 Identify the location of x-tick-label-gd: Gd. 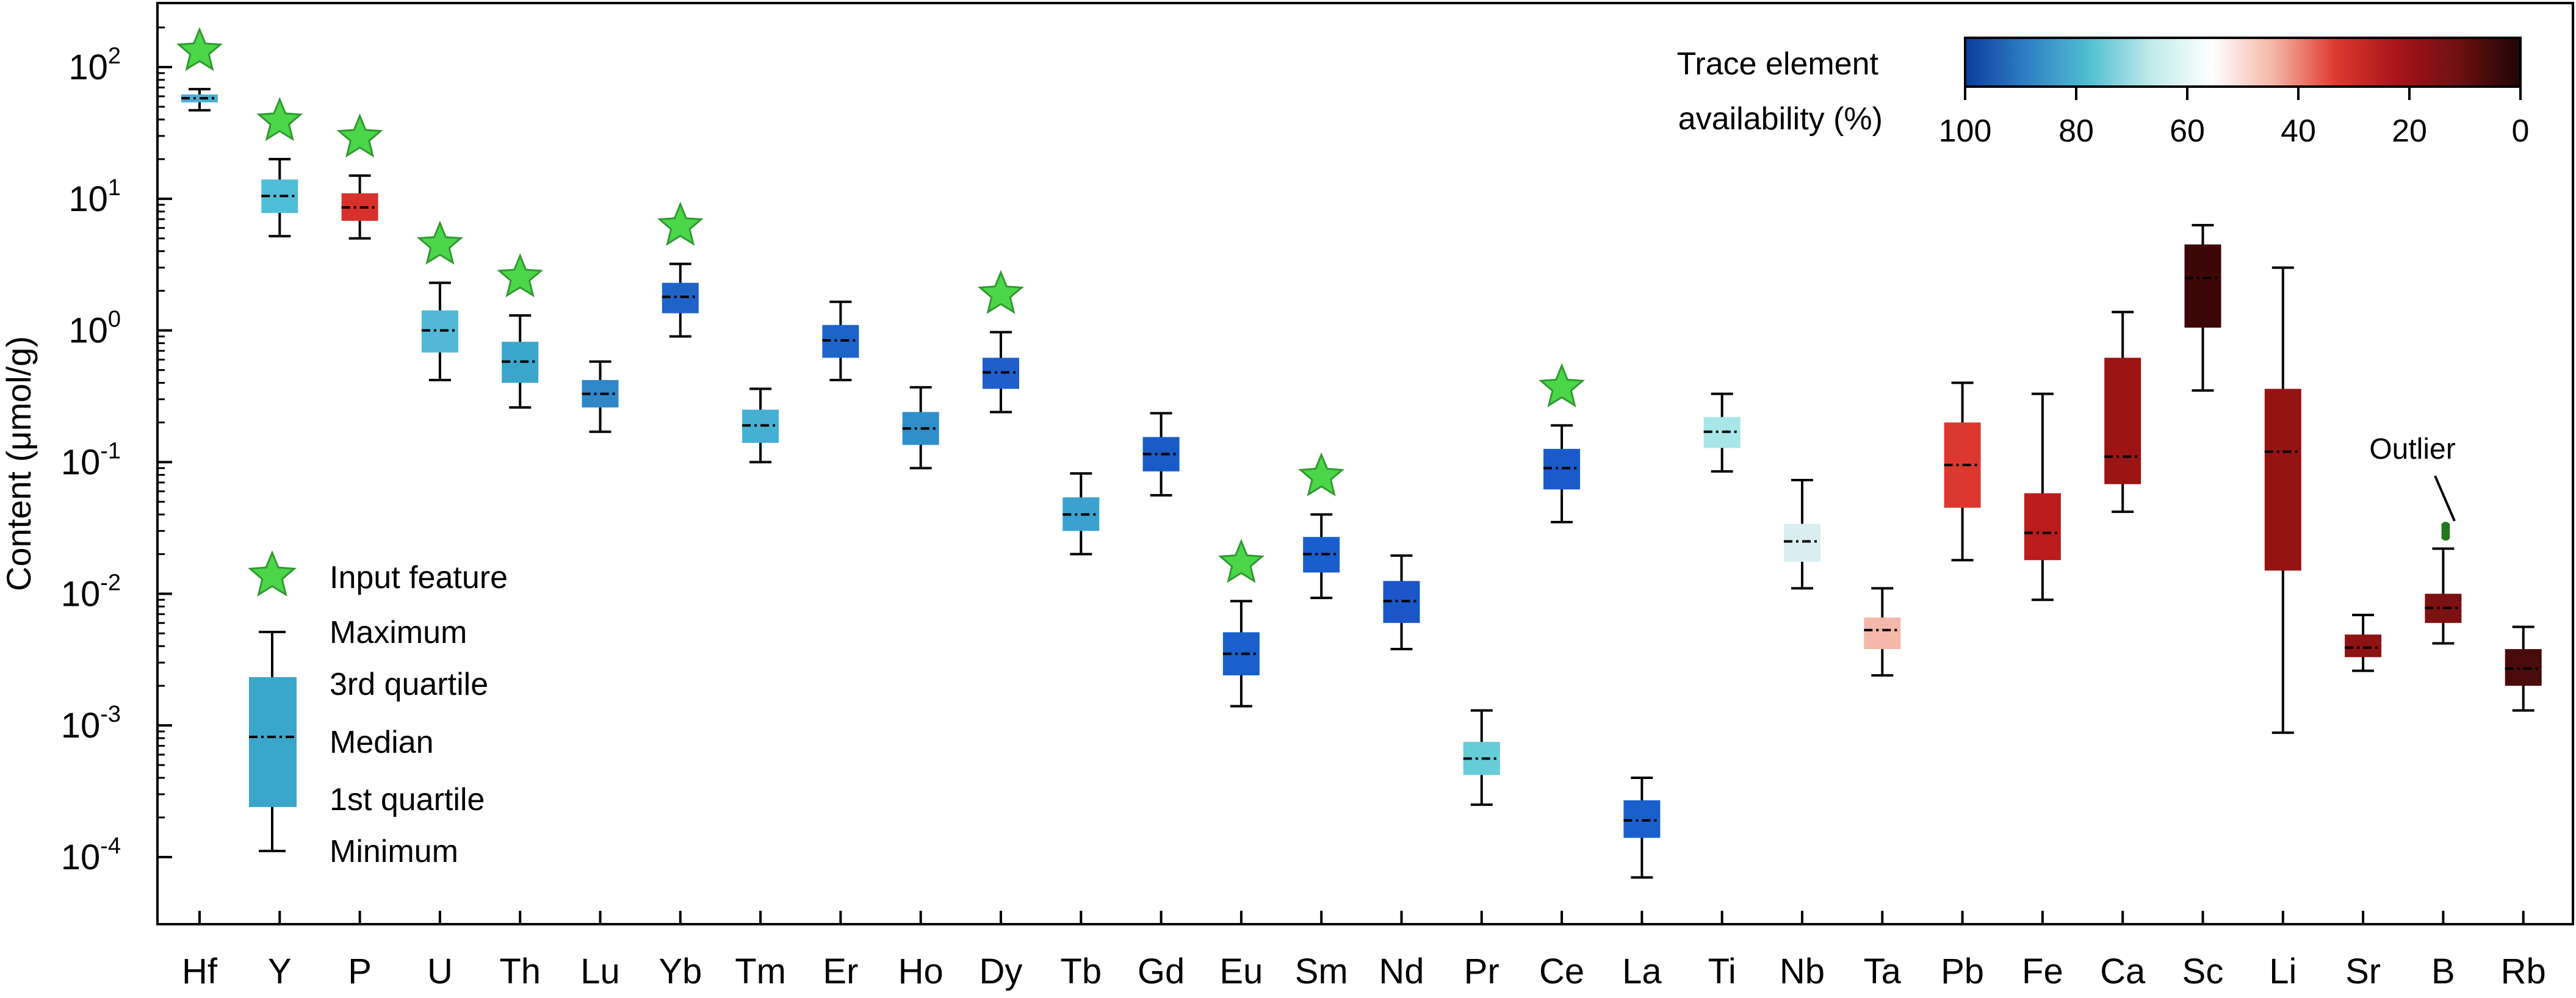
(1161, 972).